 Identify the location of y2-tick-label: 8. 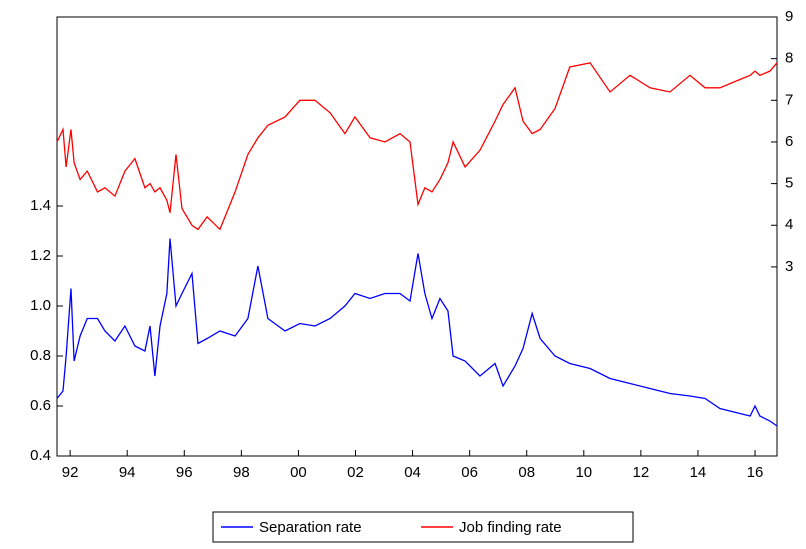
(789, 58).